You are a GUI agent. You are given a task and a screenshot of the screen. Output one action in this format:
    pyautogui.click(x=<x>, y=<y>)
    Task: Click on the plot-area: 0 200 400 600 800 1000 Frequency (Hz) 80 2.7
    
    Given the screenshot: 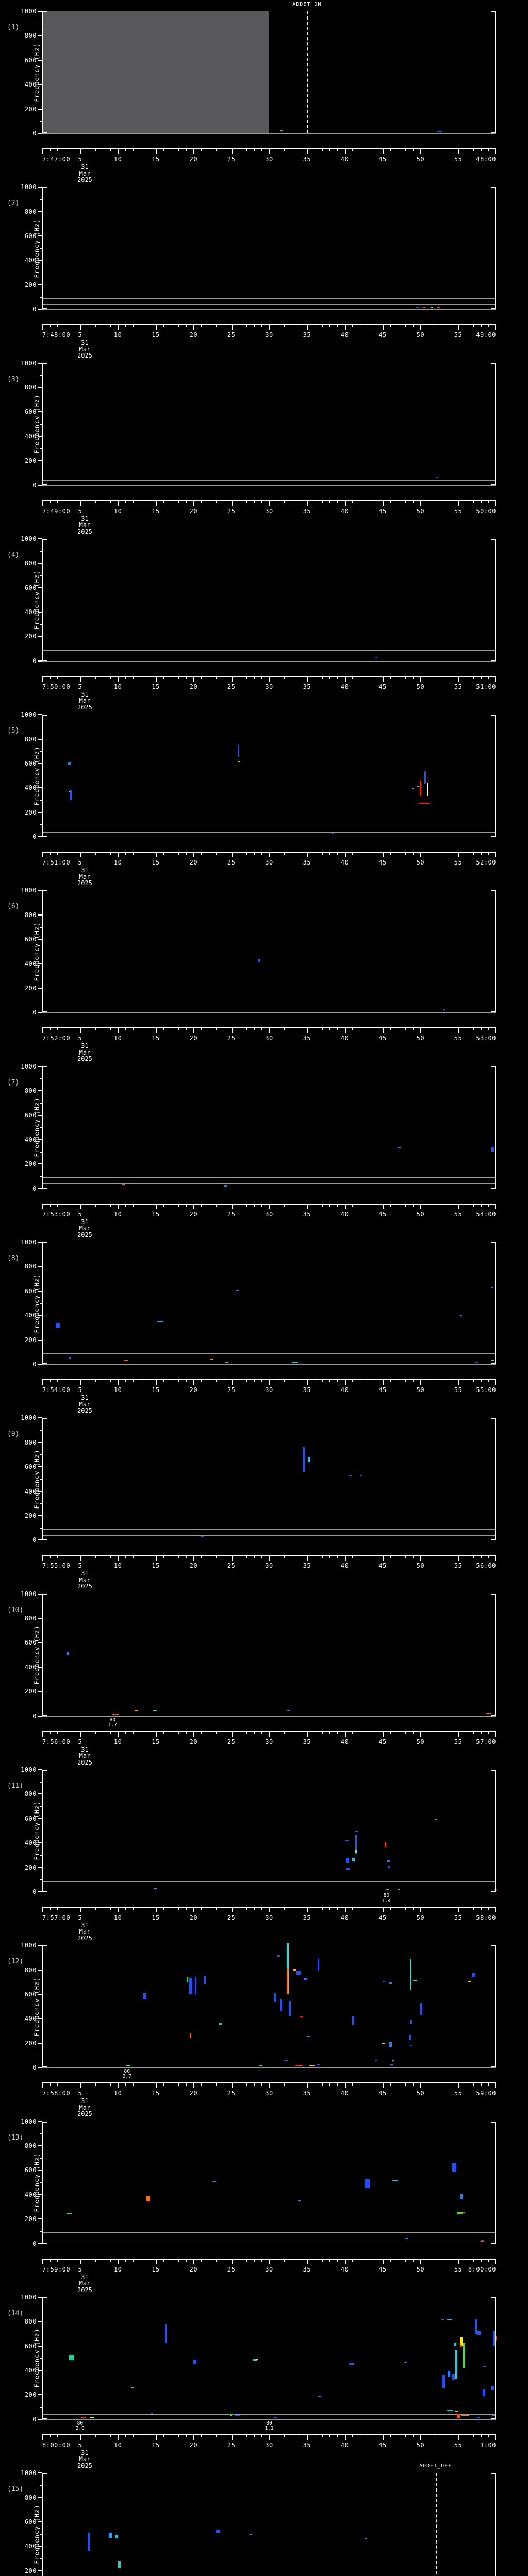 What is the action you would take?
    pyautogui.click(x=258, y=2010)
    